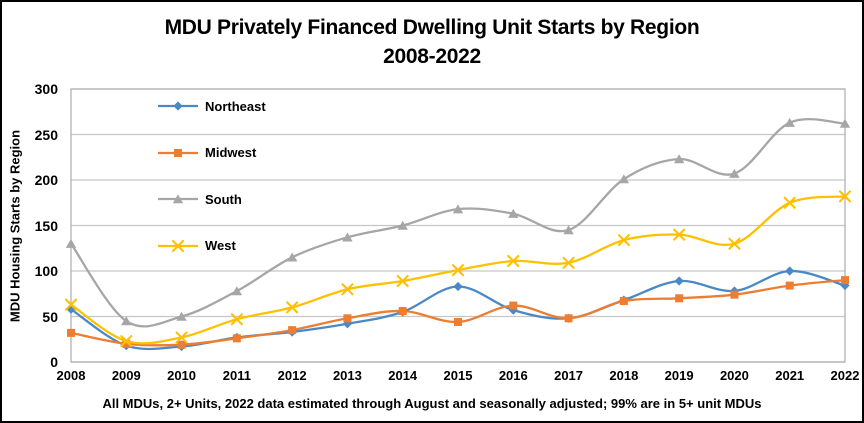 The width and height of the screenshot is (864, 423). Describe the element at coordinates (71, 375) in the screenshot. I see `x-tick-2008: 2008` at that location.